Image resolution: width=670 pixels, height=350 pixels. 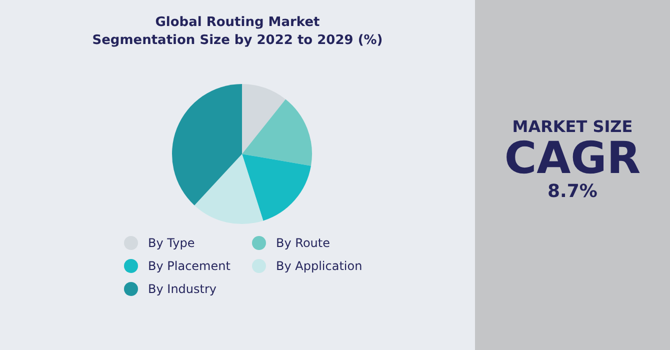 I want to click on text: MARKET SIZE, so click(x=572, y=126).